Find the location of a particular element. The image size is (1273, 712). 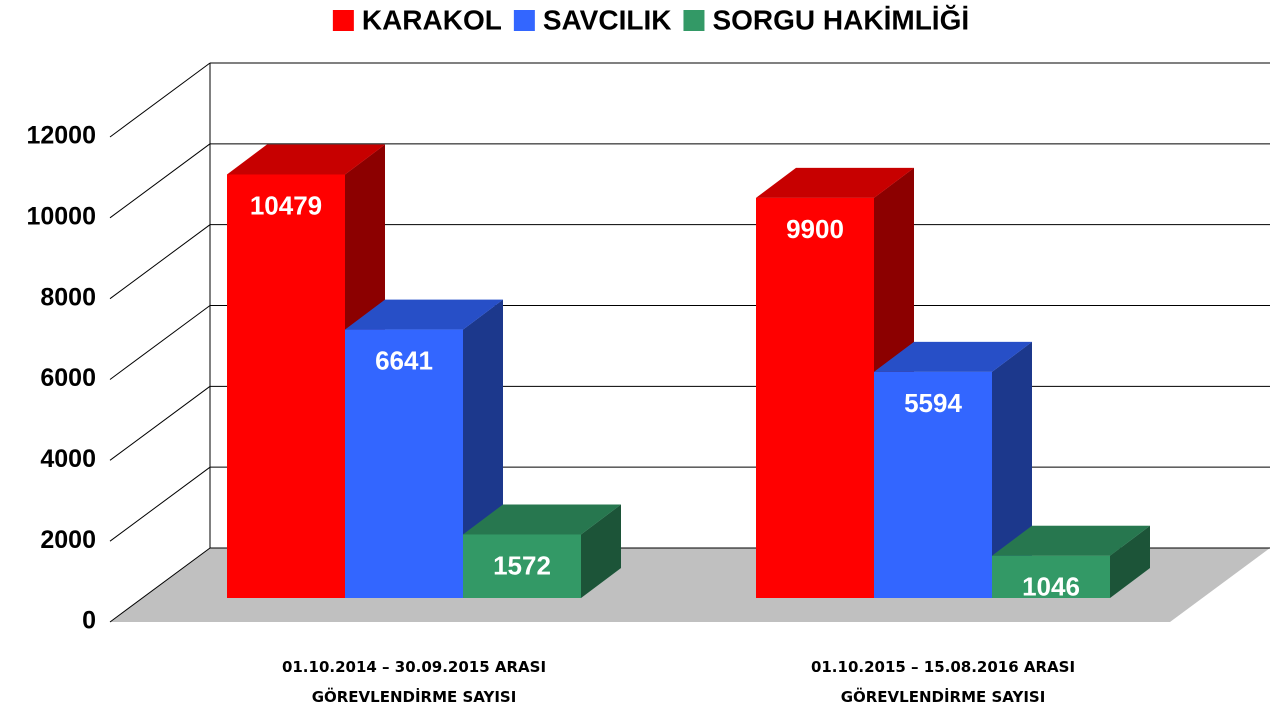

value-label: 1046 is located at coordinates (1051, 587).